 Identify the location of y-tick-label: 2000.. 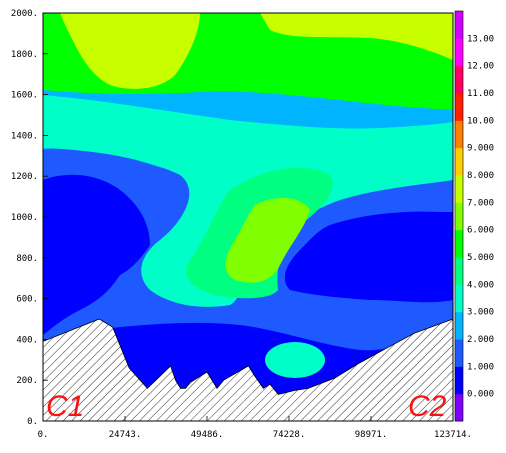
(24, 14).